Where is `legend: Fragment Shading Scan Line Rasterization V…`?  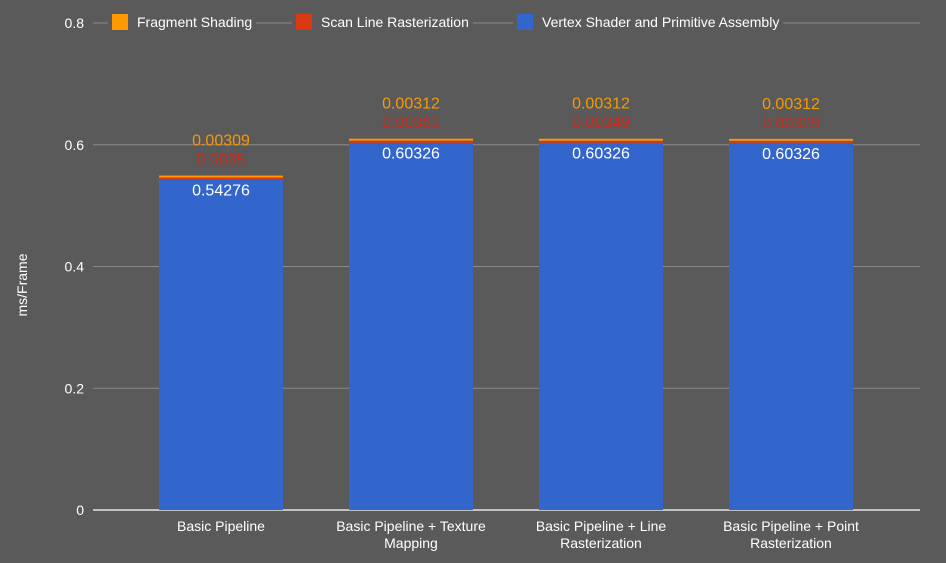 legend: Fragment Shading Scan Line Rasterization V… is located at coordinates (446, 22).